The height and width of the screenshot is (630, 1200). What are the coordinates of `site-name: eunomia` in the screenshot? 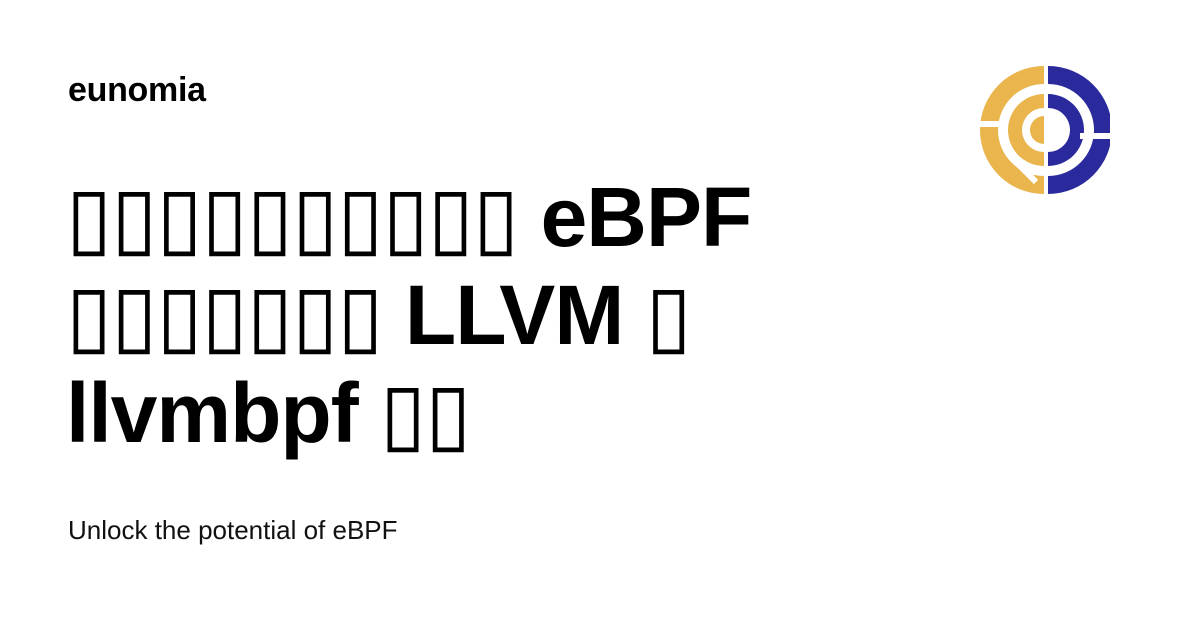 It's located at (137, 90).